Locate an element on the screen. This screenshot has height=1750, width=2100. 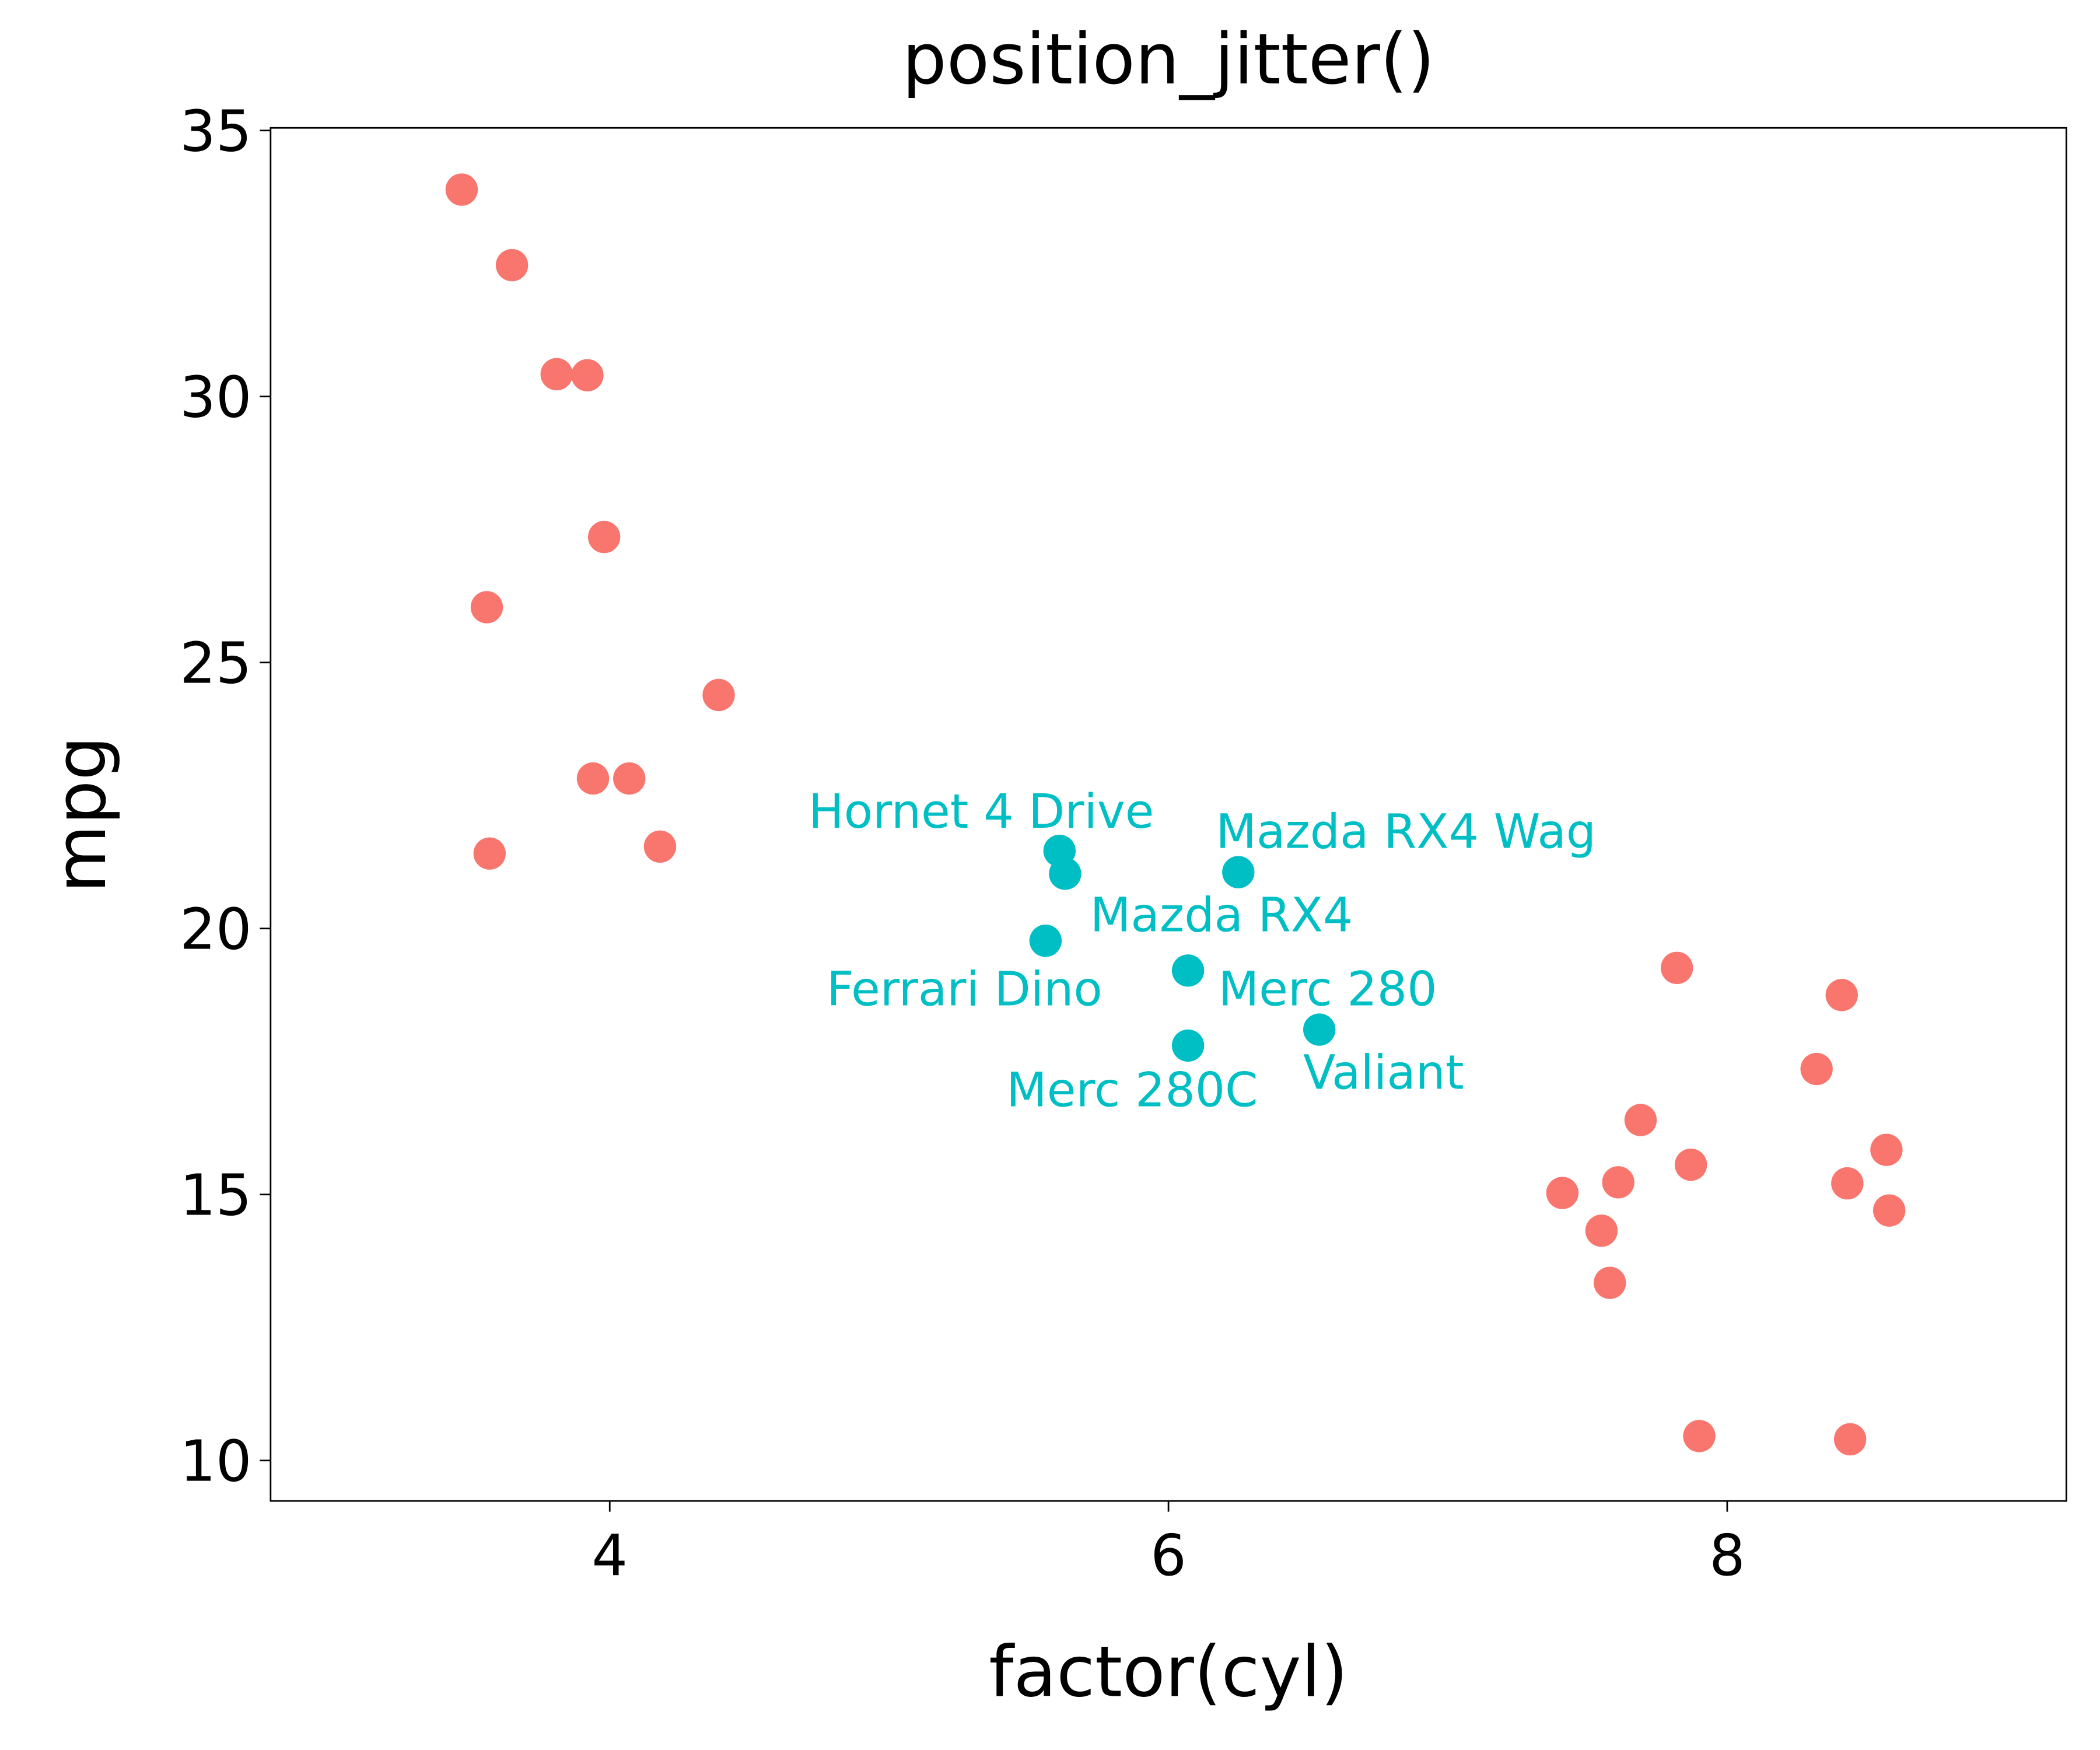
point-label: Hornet 4 Drive is located at coordinates (981, 812).